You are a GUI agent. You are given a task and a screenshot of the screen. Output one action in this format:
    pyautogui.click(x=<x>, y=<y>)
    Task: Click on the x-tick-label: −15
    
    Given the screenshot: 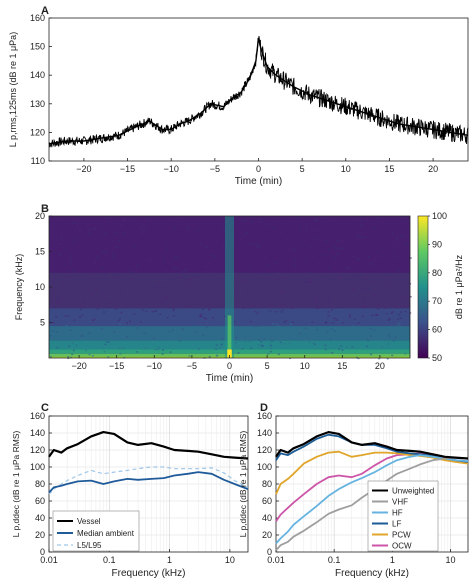 What is the action you would take?
    pyautogui.click(x=127, y=169)
    